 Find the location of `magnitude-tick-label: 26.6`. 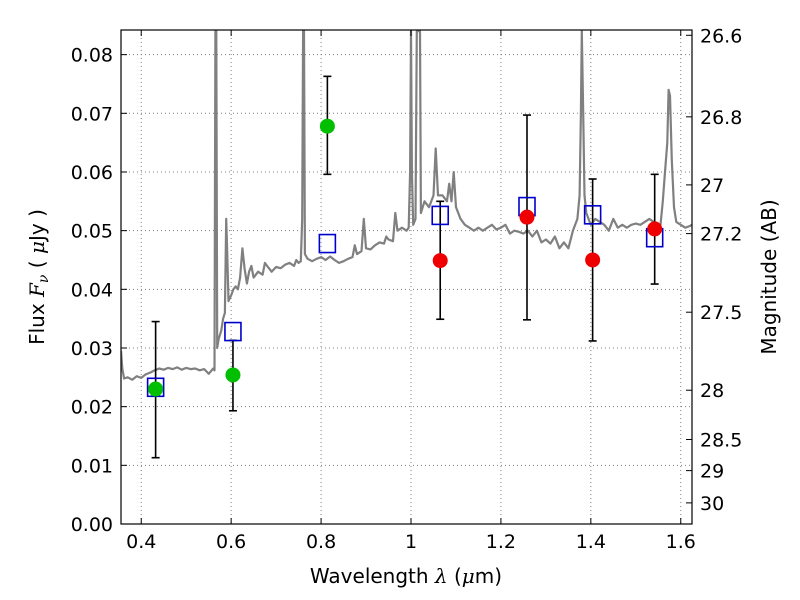

magnitude-tick-label: 26.6 is located at coordinates (721, 36).